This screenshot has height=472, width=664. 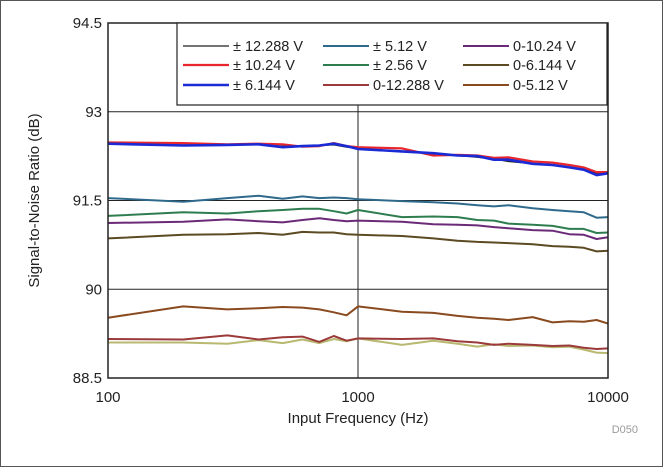 I want to click on y-axis-label: Signal-to-Noise Ratio (dB), so click(x=34, y=200).